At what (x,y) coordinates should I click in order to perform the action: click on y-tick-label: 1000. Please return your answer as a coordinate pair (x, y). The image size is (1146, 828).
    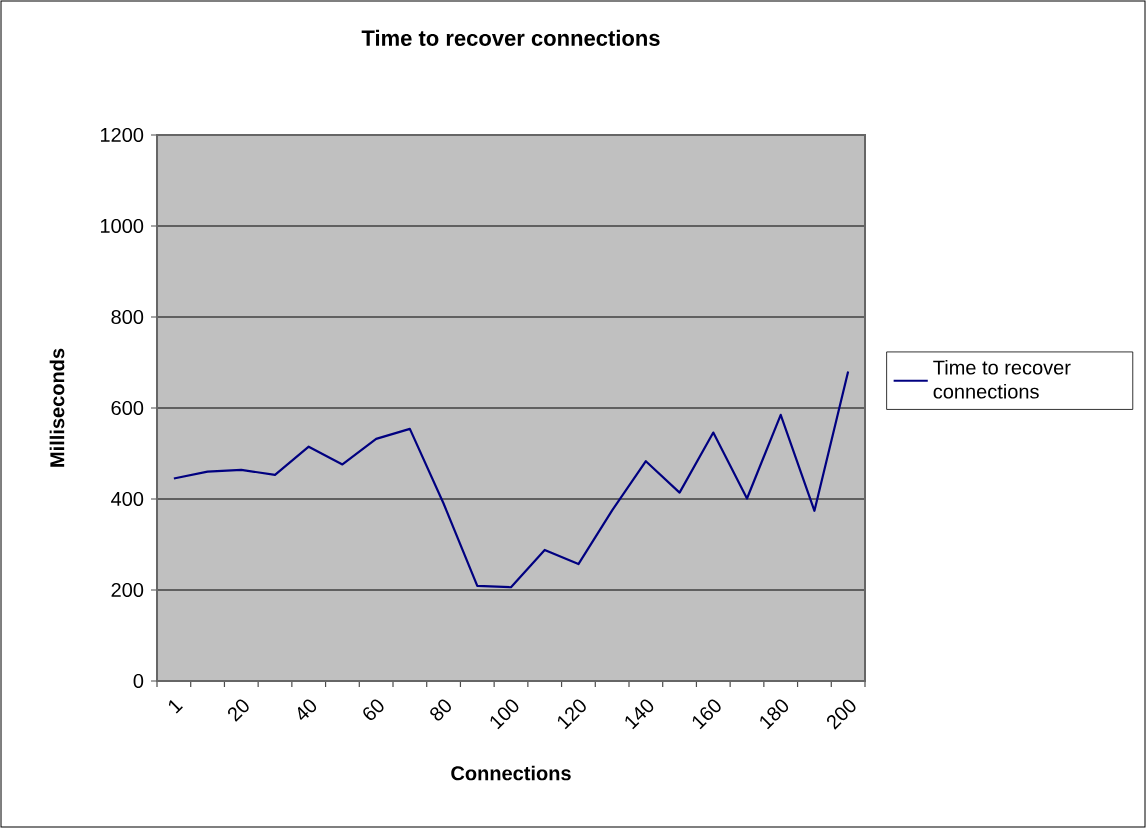
    Looking at the image, I should click on (122, 226).